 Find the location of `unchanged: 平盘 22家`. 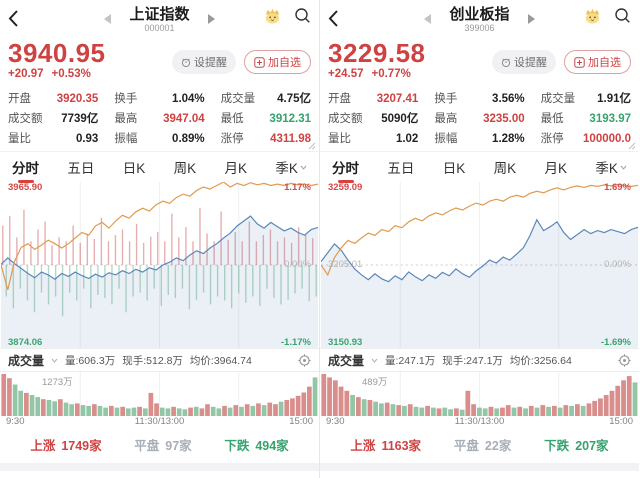

unchanged: 平盘 22家 is located at coordinates (482, 445).